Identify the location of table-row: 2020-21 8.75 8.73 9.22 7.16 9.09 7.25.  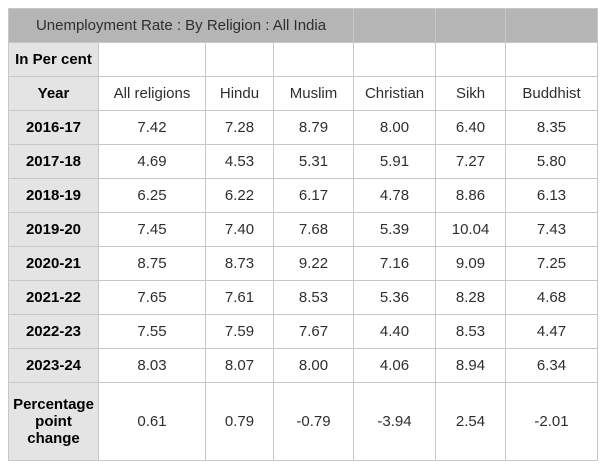
(303, 263).